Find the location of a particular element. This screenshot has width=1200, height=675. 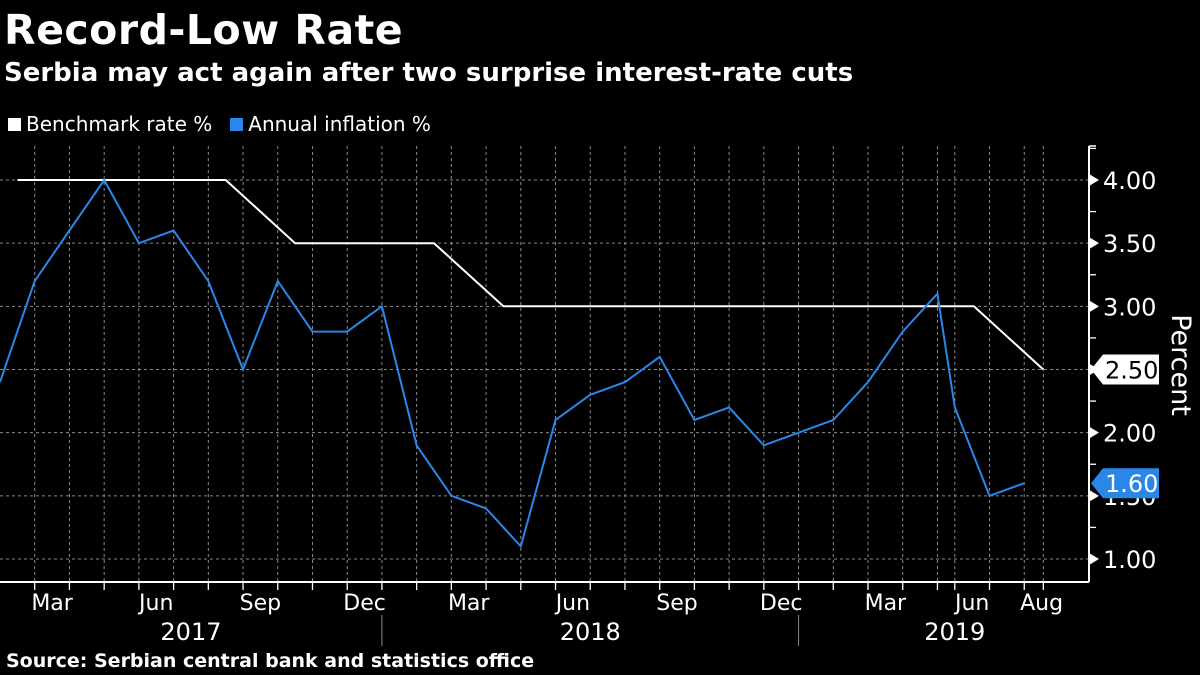

legend-item-annual-inflation: Annual inflation % is located at coordinates (330, 124).